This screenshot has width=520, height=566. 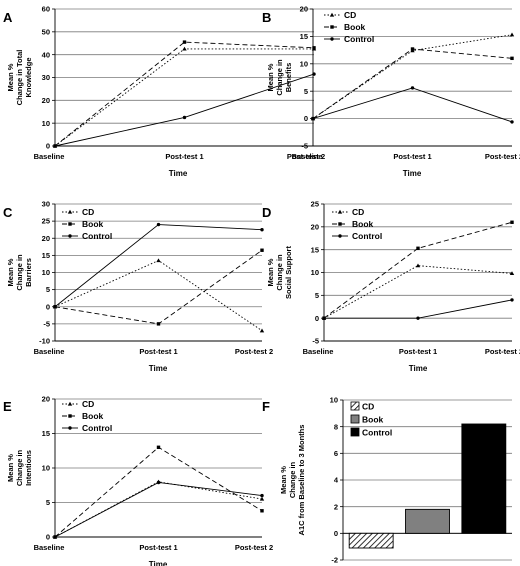 I want to click on y-tick-label: 6, so click(x=336, y=453).